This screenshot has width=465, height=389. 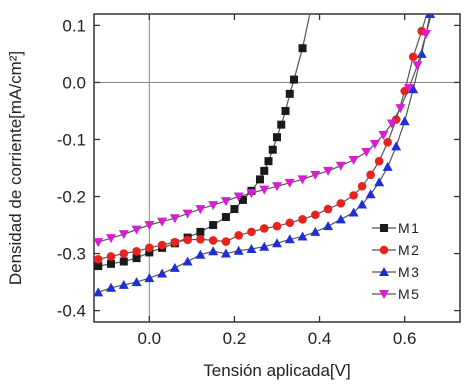 What do you see at coordinates (74, 82) in the screenshot?
I see `y-tick-label: 0.0` at bounding box center [74, 82].